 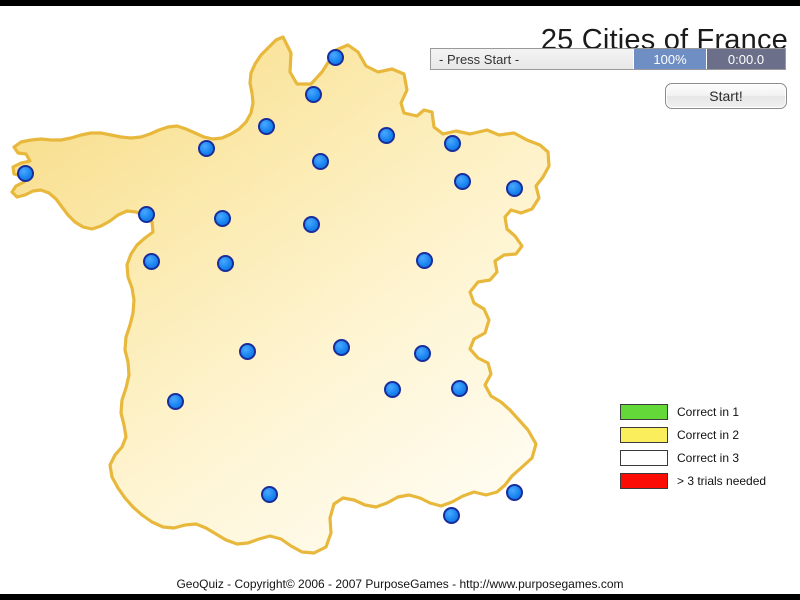 I want to click on top-black-bar, so click(x=400, y=3).